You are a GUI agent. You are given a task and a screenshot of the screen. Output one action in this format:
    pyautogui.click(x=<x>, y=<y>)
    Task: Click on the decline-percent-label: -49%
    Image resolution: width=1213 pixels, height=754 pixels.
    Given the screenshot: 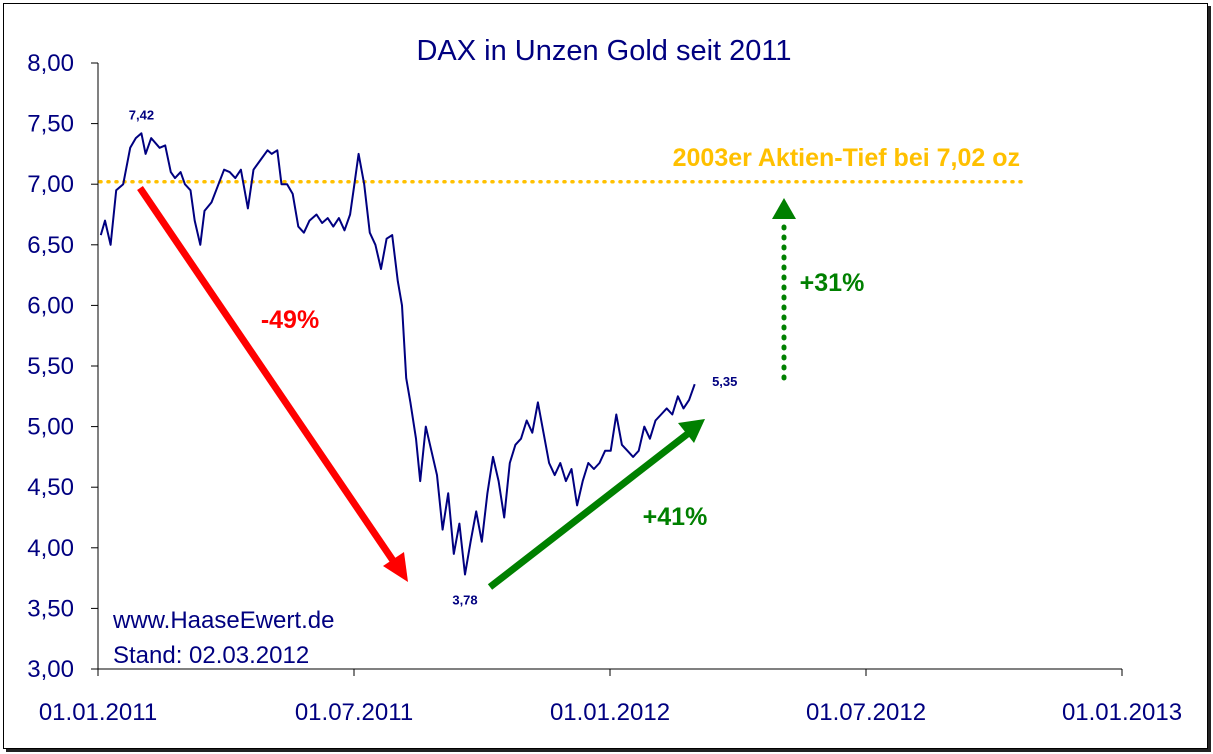 What is the action you would take?
    pyautogui.click(x=290, y=320)
    